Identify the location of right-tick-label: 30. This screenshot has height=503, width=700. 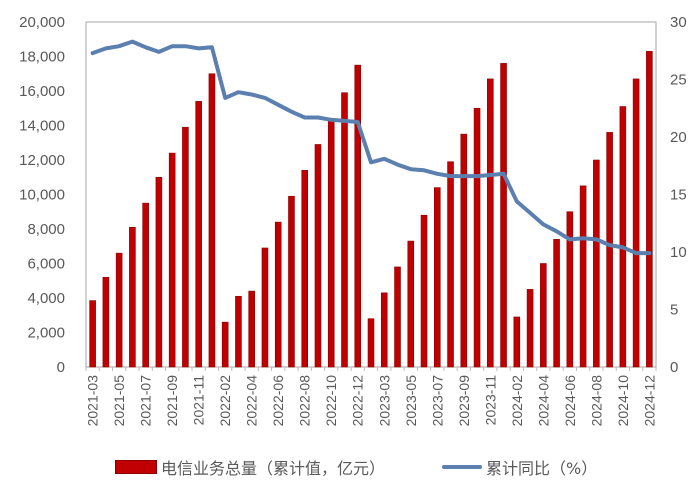
(678, 22).